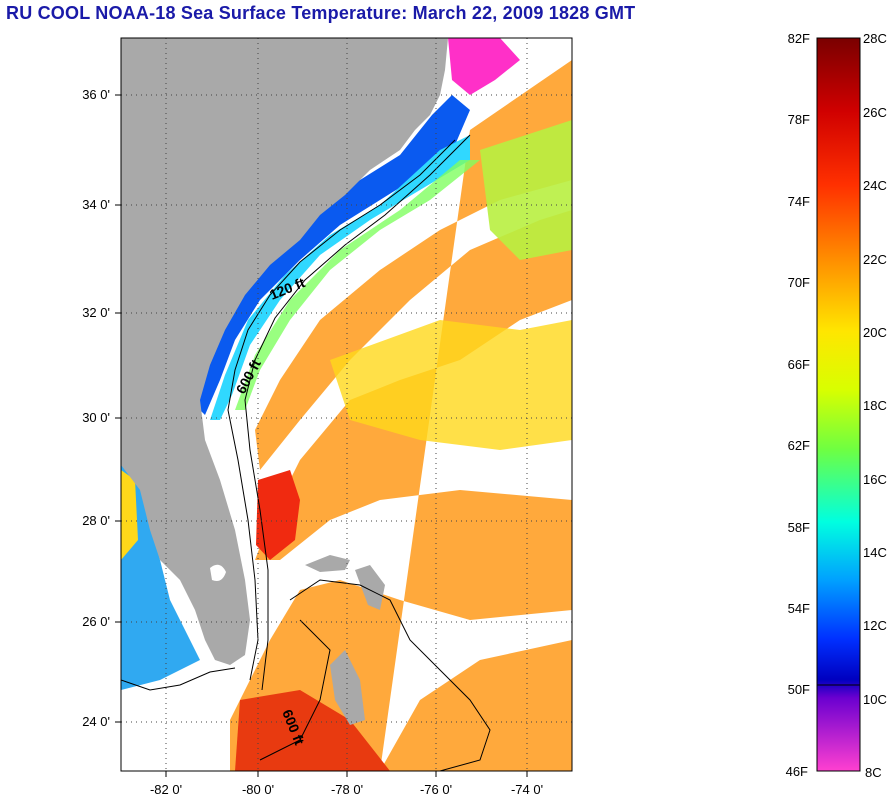  Describe the element at coordinates (96, 94) in the screenshot. I see `lat-label-36: 36 0'` at that location.